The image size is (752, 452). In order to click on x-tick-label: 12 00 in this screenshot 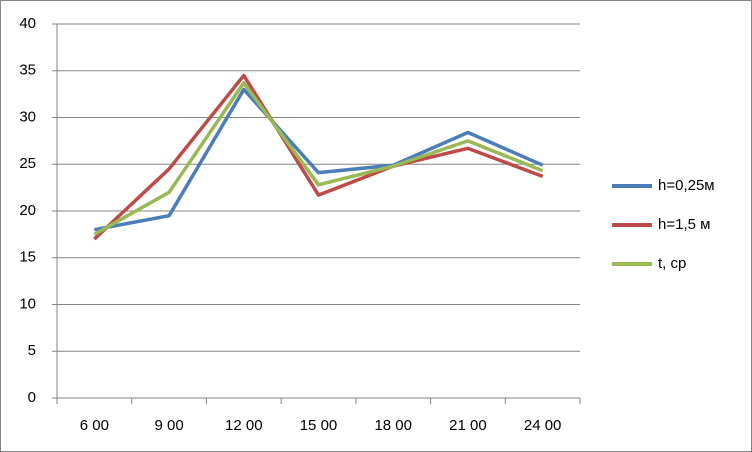, I will do `click(244, 425)`.